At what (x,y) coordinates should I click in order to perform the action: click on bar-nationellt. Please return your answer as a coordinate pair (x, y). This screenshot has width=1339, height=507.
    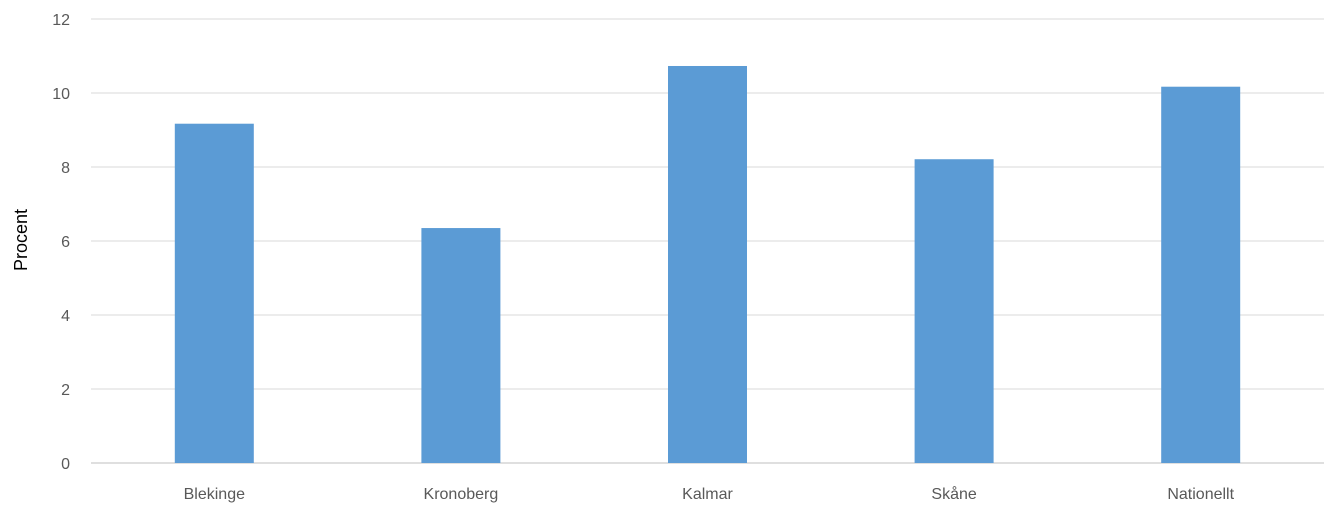
    Looking at the image, I should click on (1201, 275).